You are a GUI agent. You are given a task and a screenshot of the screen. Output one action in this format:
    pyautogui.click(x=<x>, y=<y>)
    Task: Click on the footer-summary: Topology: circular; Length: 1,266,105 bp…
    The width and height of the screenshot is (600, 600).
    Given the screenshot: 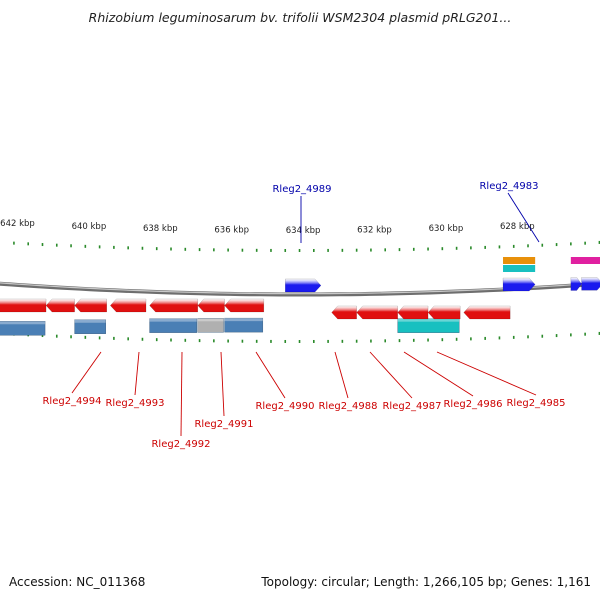 What is the action you would take?
    pyautogui.click(x=426, y=582)
    